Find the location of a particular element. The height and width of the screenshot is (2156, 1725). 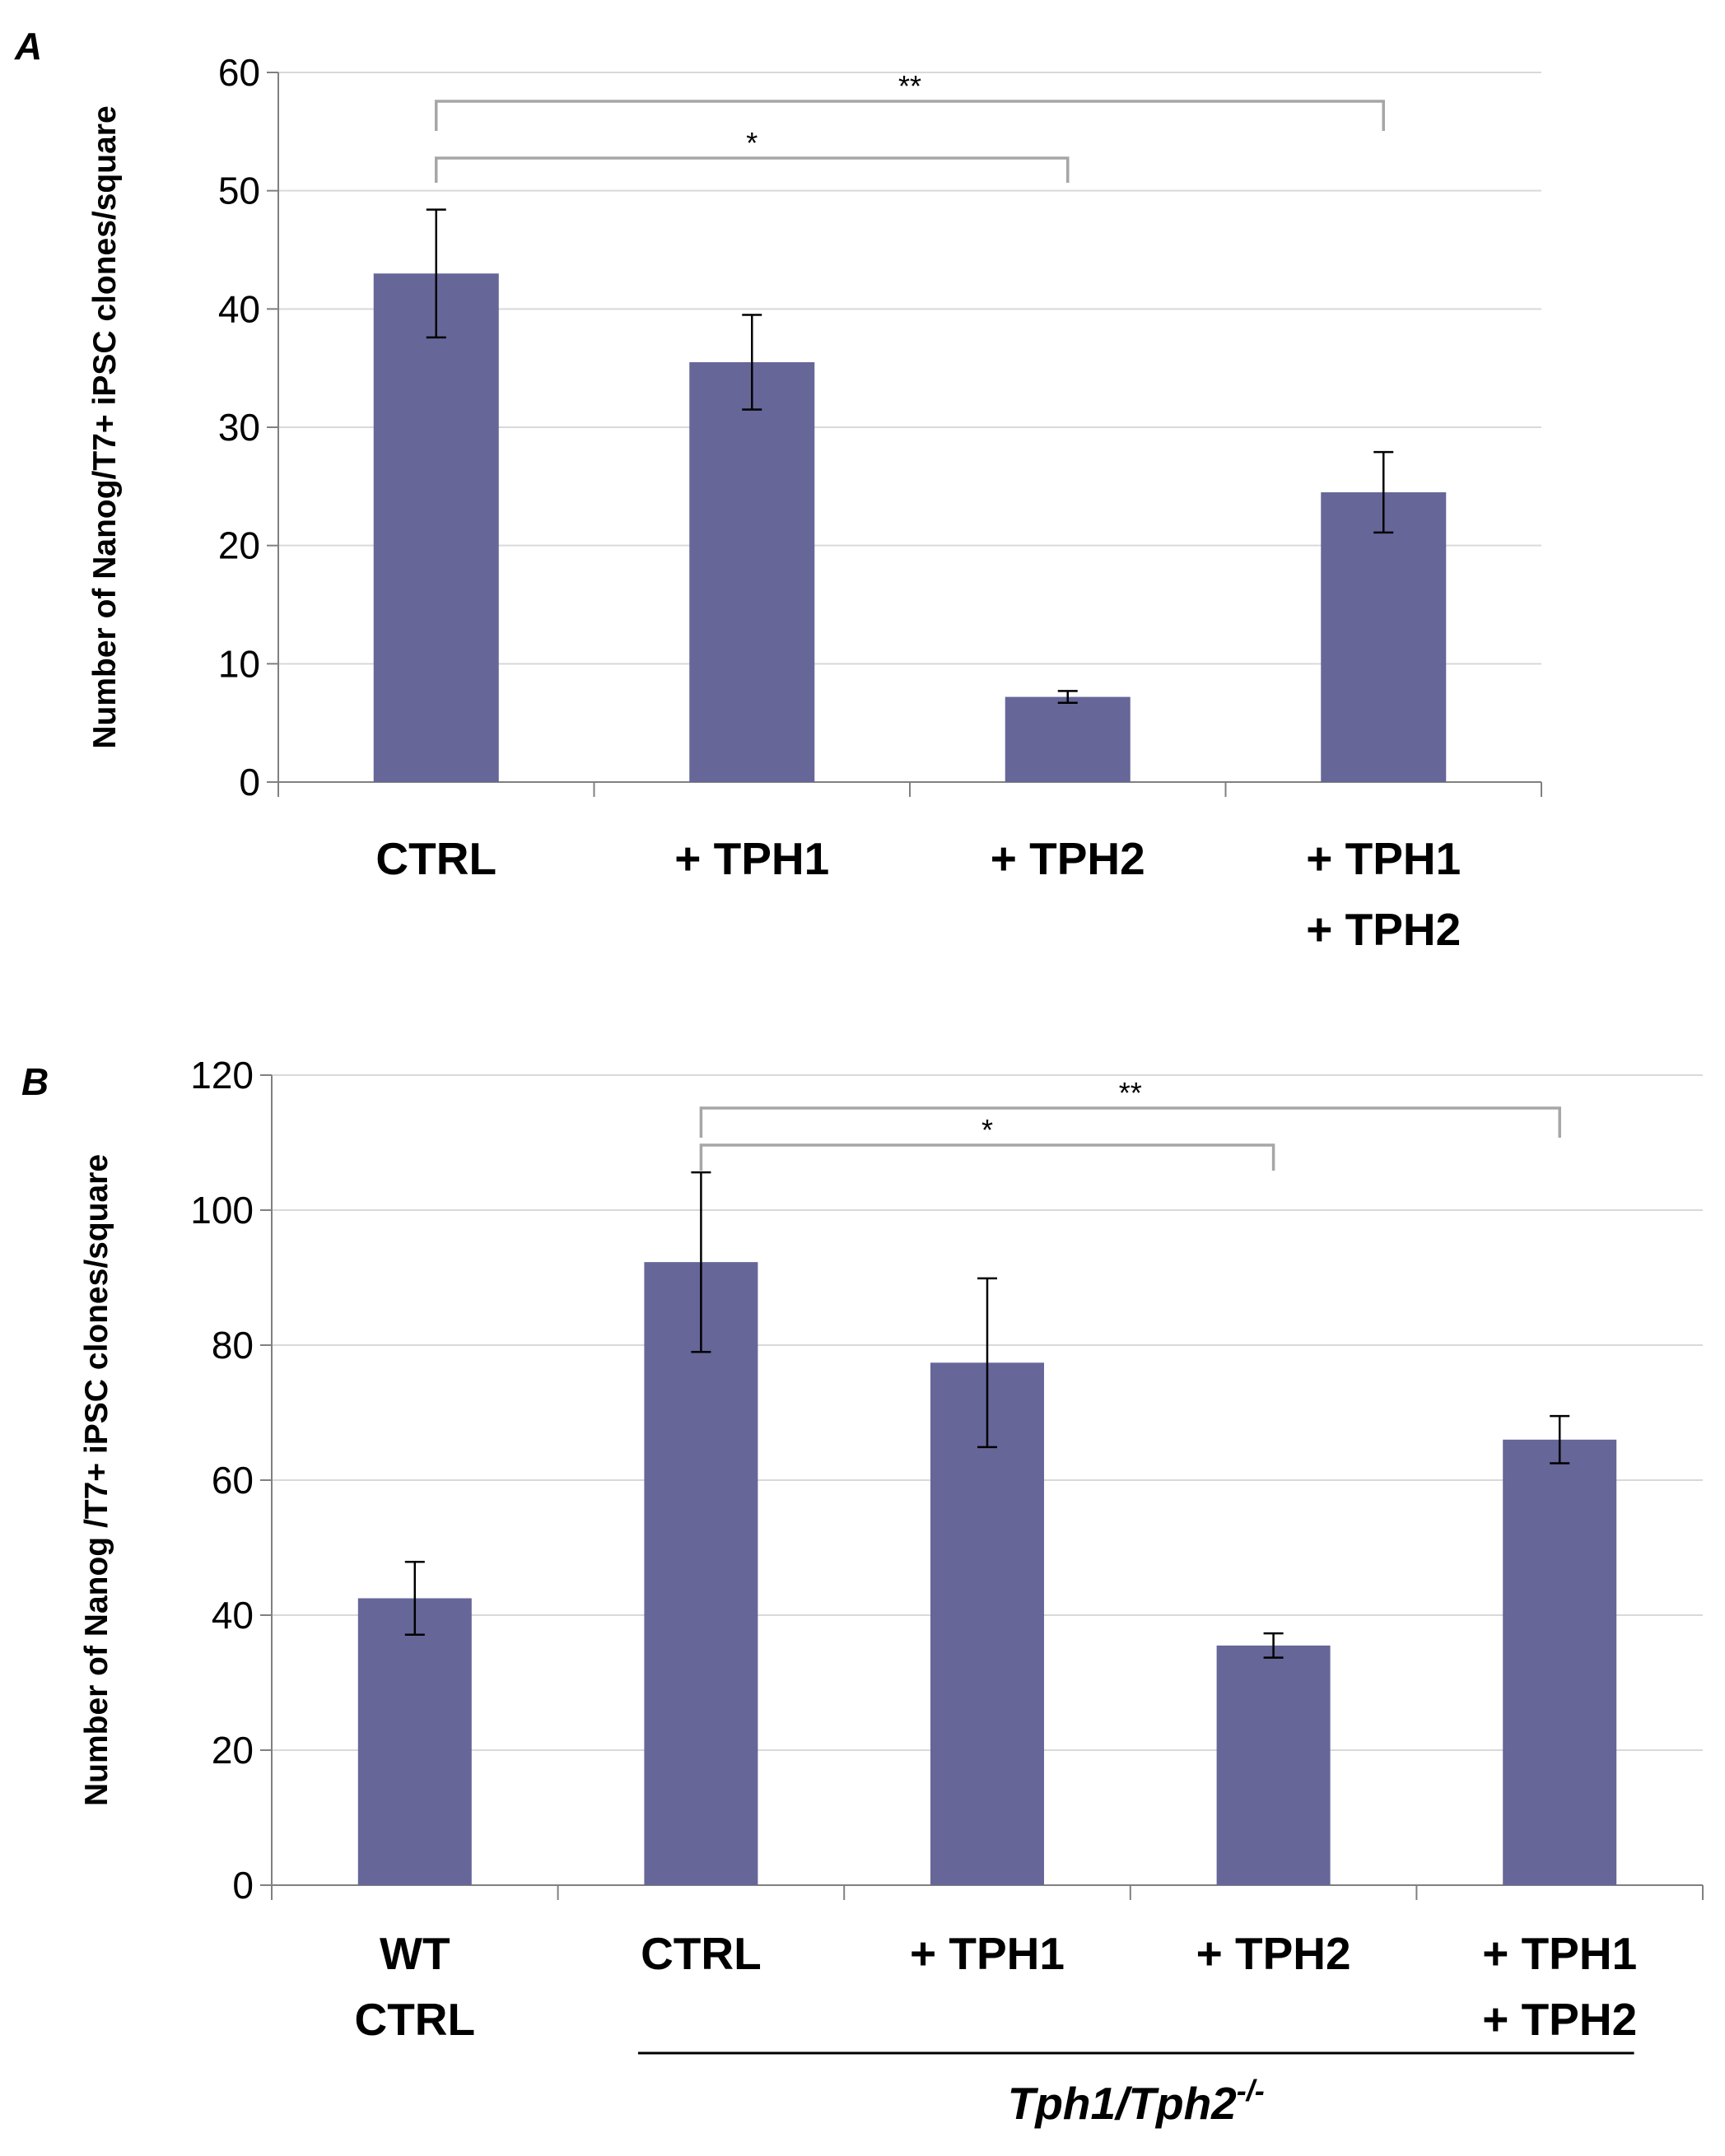

panel-b-significance-label: ** is located at coordinates (1130, 1093).